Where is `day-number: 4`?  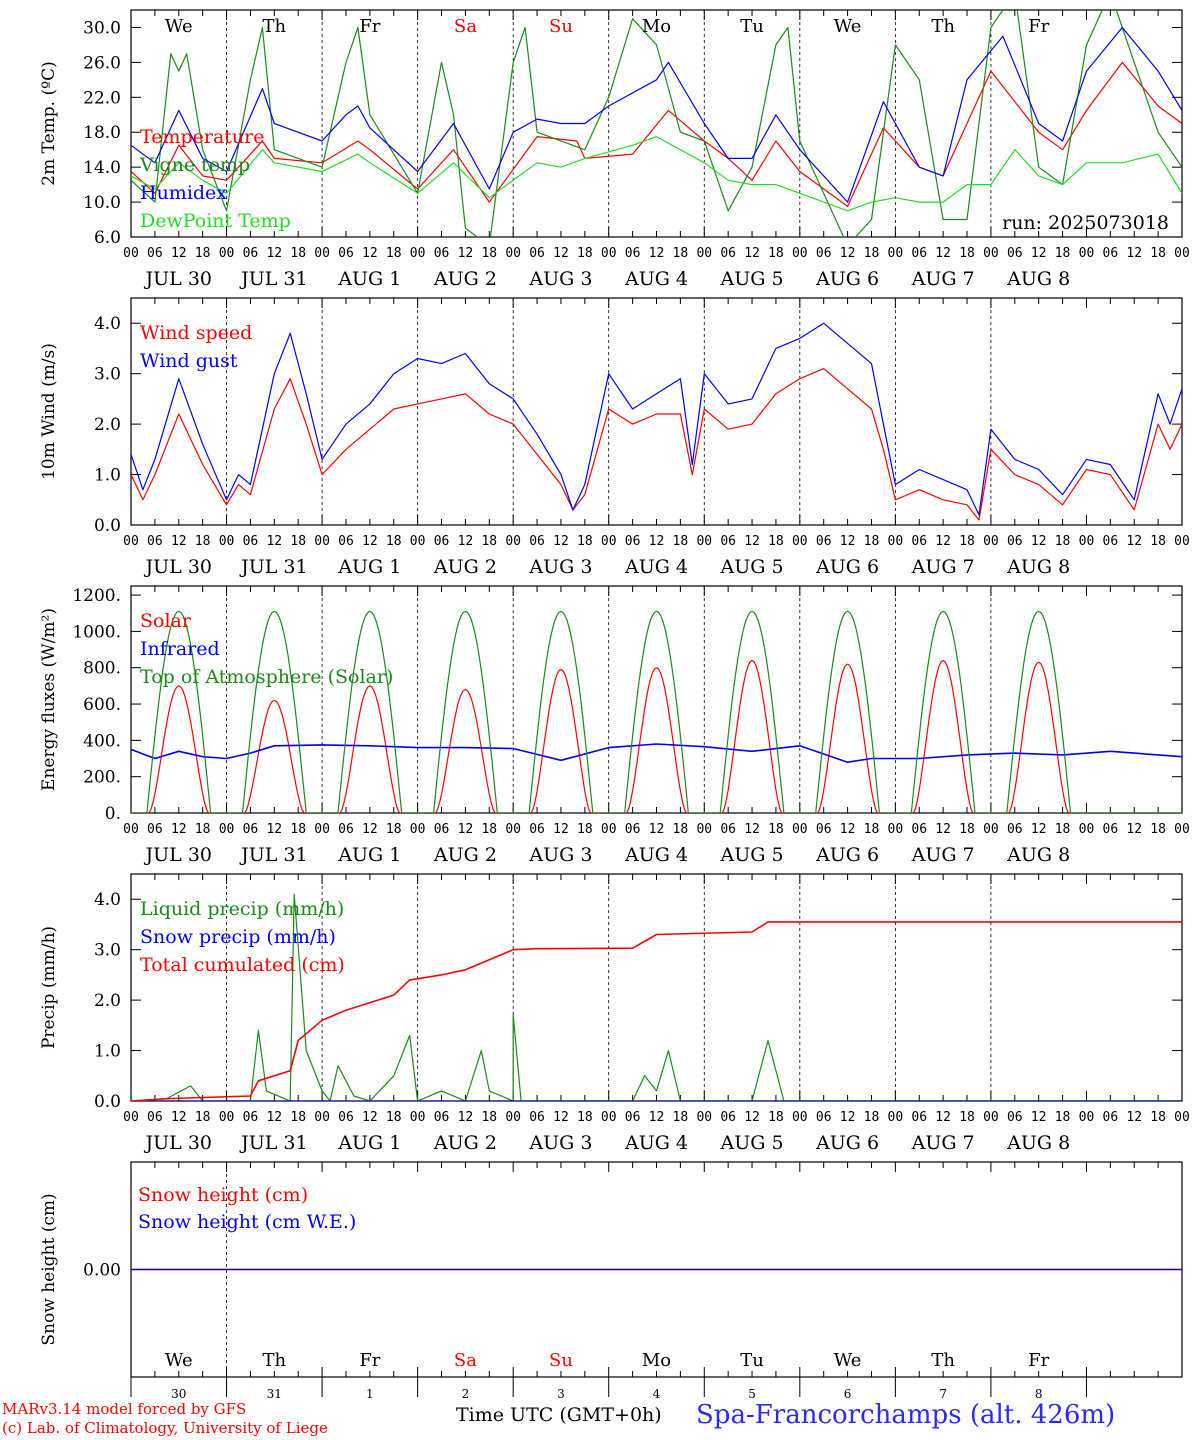
day-number: 4 is located at coordinates (657, 1394).